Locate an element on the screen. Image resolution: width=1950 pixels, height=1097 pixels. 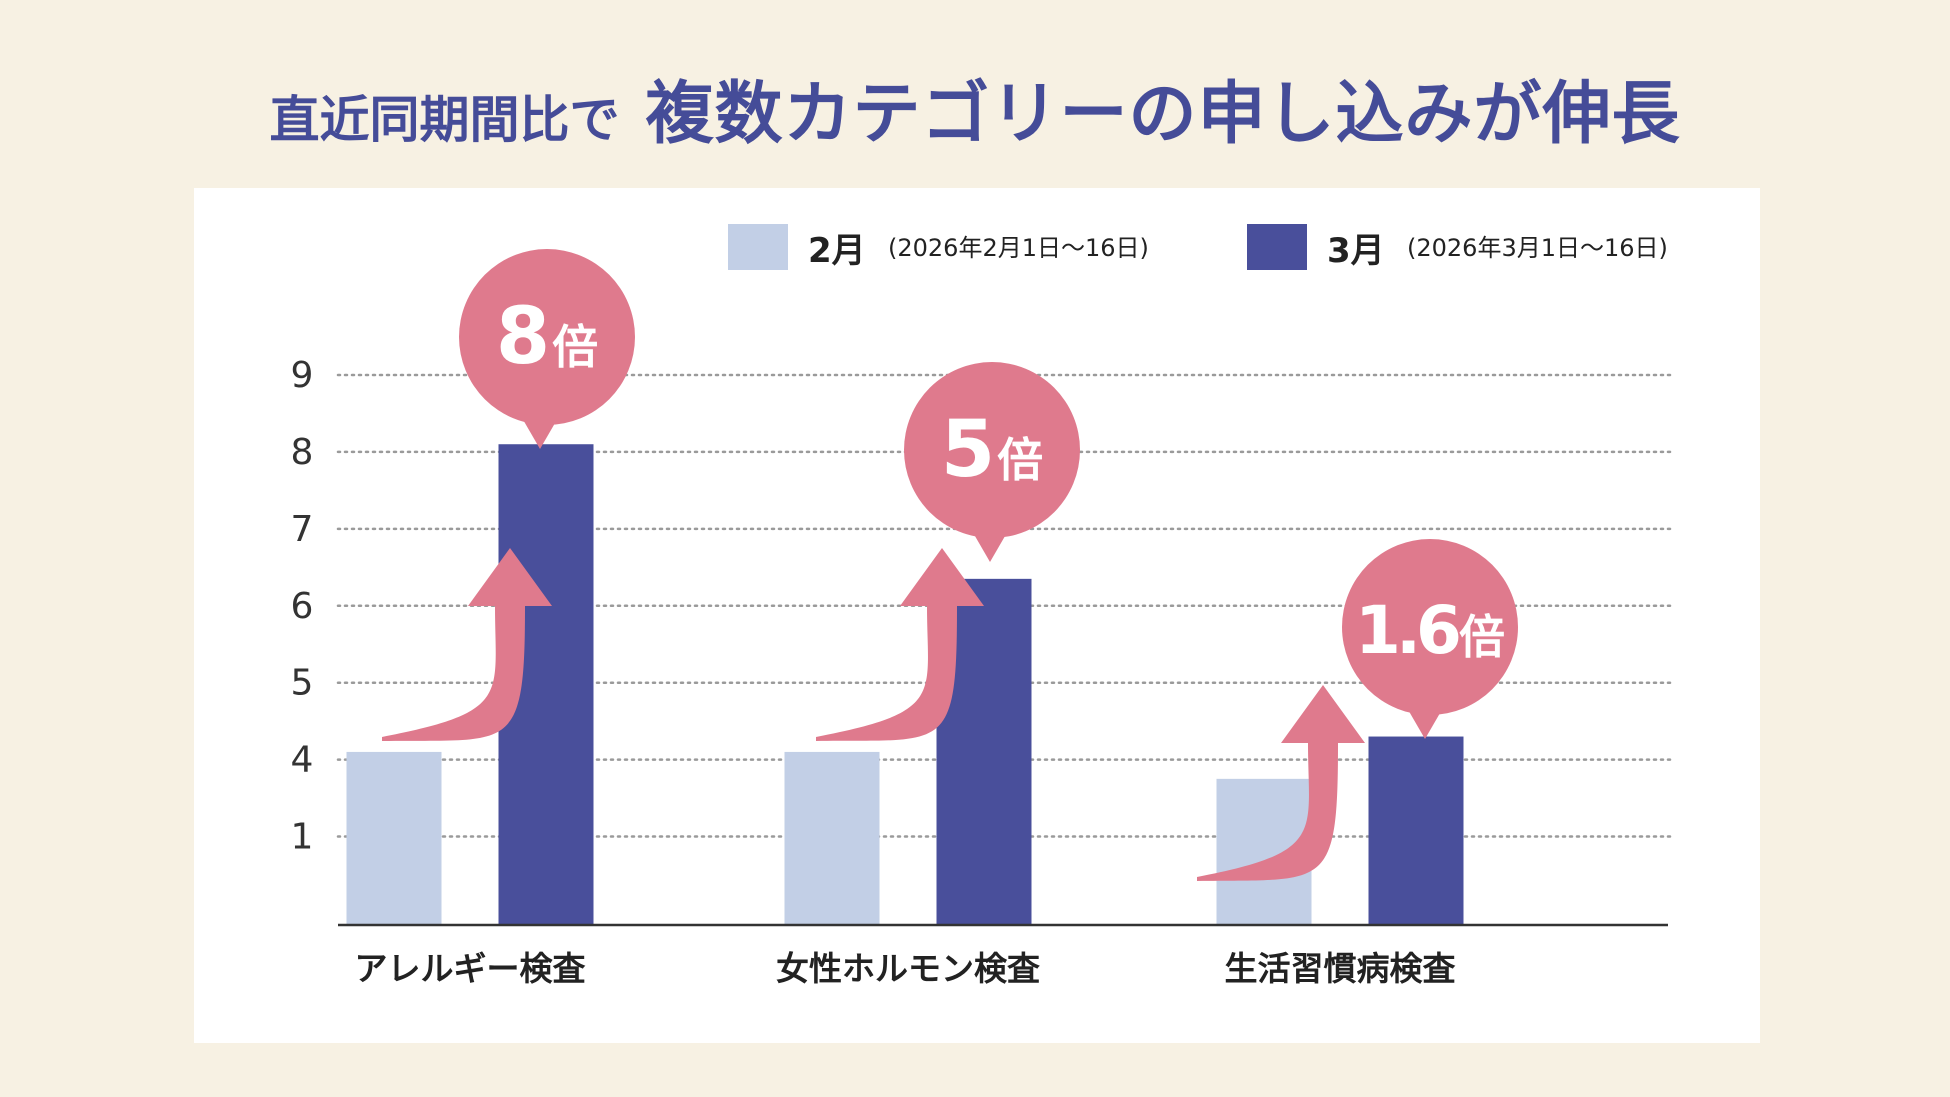
multiplier-label: 5倍 is located at coordinates (992, 450).